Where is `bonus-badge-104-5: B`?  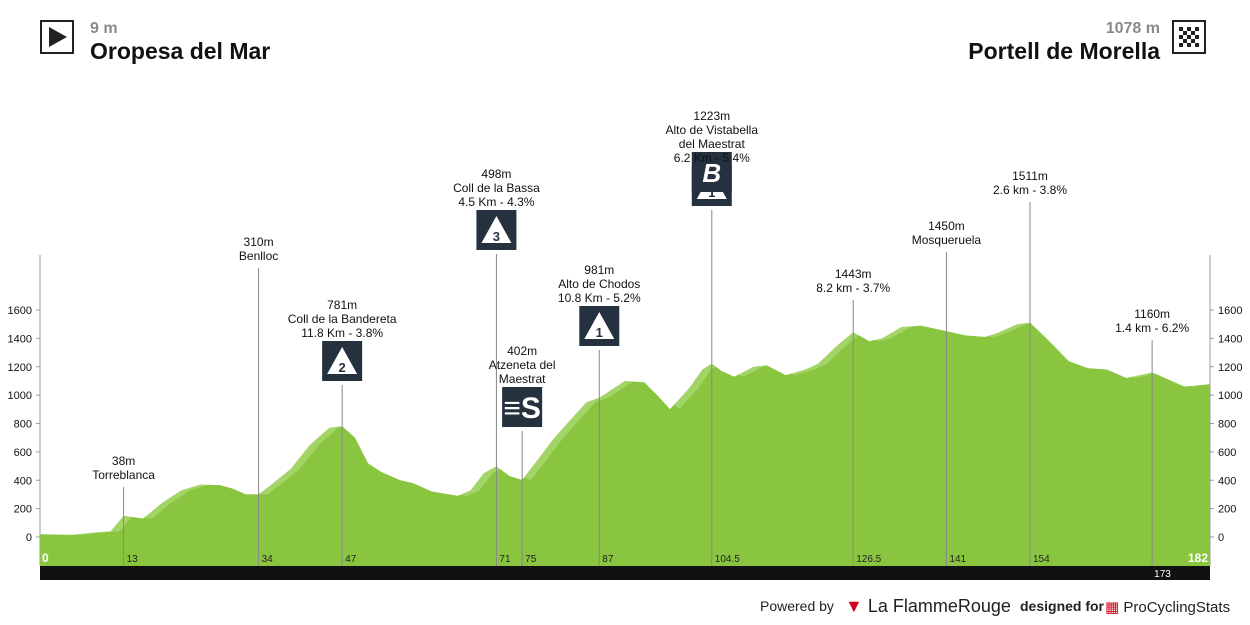 bonus-badge-104-5: B is located at coordinates (711, 172).